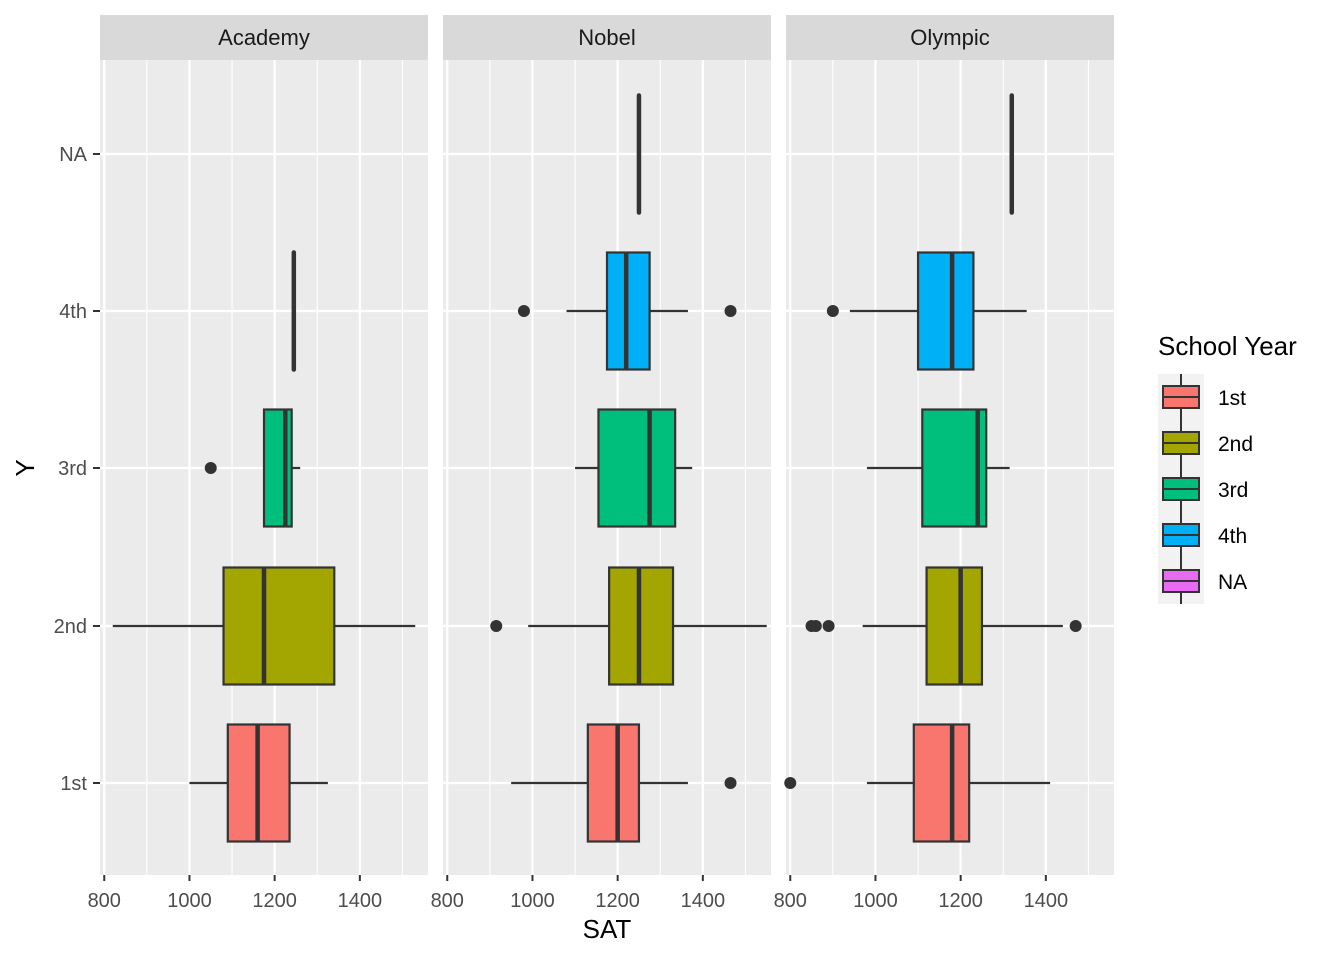 The width and height of the screenshot is (1344, 960). Describe the element at coordinates (1232, 536) in the screenshot. I see `legend-label: 4th` at that location.